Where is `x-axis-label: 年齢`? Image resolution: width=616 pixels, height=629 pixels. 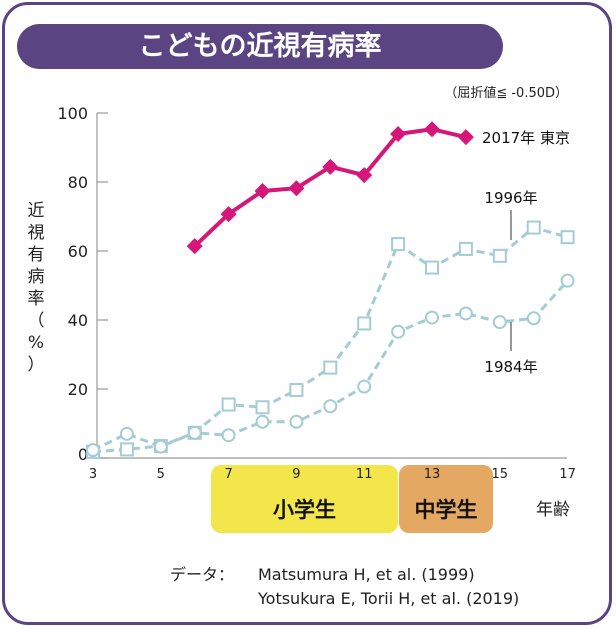 x-axis-label: 年齢 is located at coordinates (553, 510).